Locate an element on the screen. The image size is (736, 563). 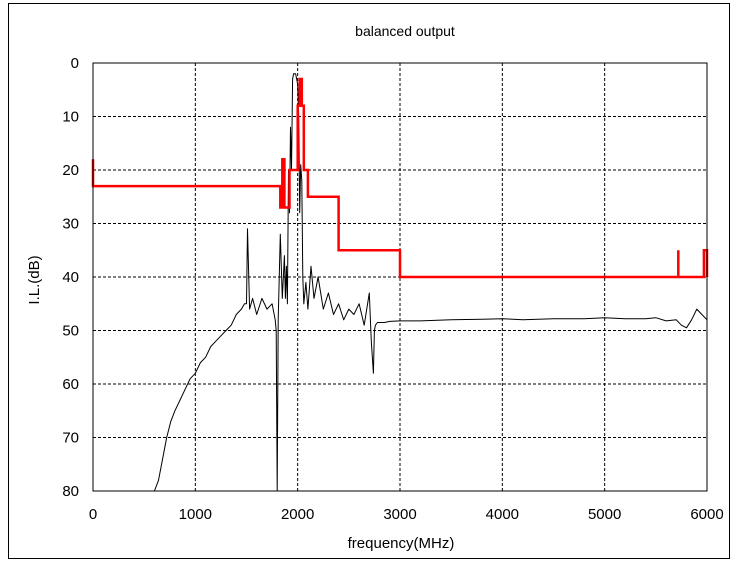
y-tick-label: 70 is located at coordinates (70, 438).